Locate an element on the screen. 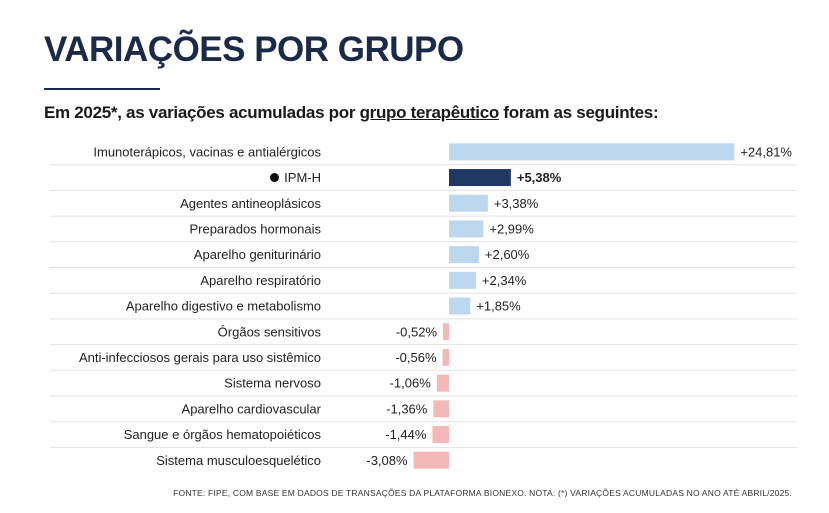 This screenshot has height=513, width=829. bar-agentes-antineoplasicos is located at coordinates (468, 203).